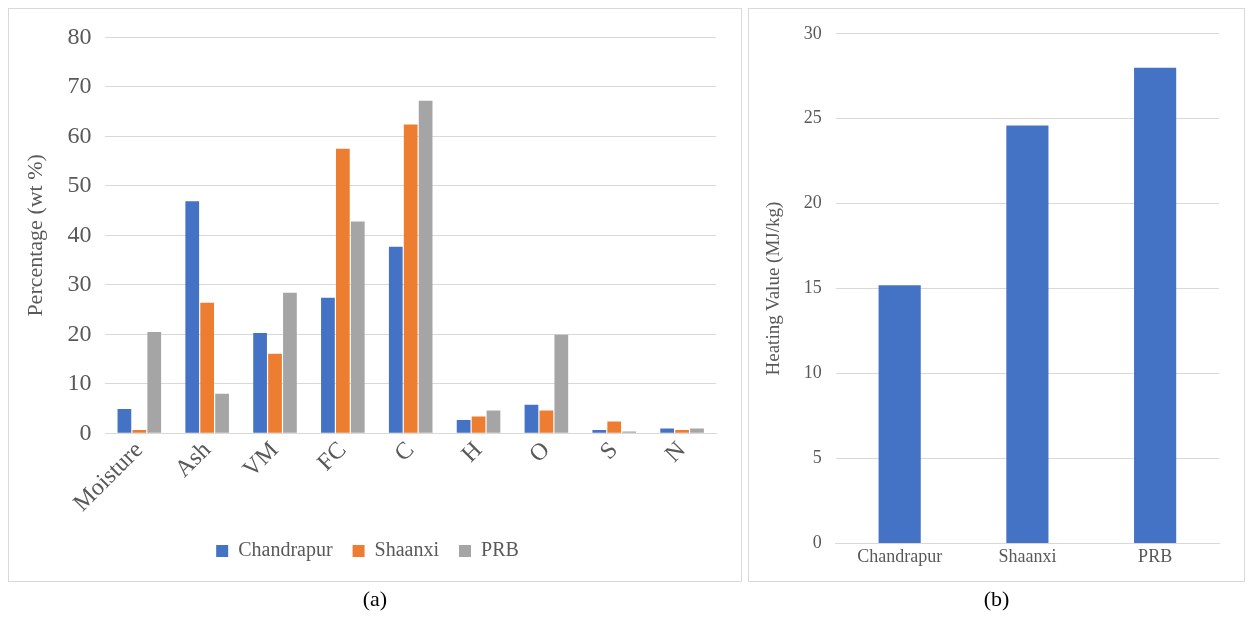 This screenshot has height=622, width=1249. I want to click on x-tick-label: N, so click(675, 451).